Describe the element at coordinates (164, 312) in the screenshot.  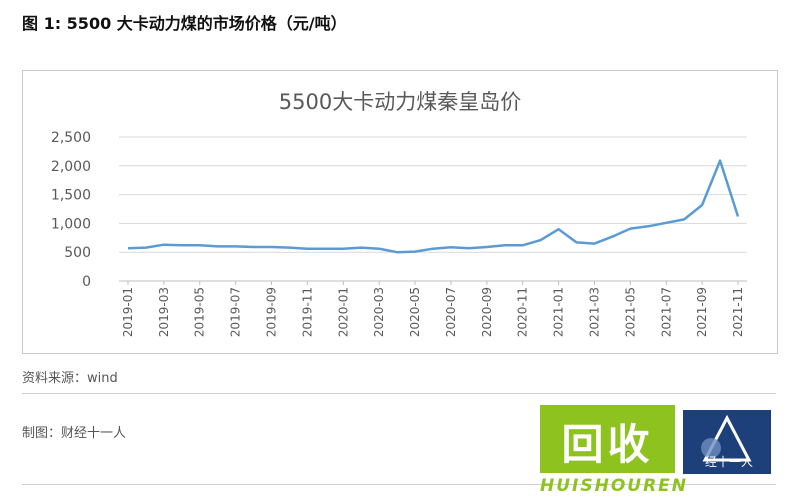
I see `x-tick-label: 2019-03` at that location.